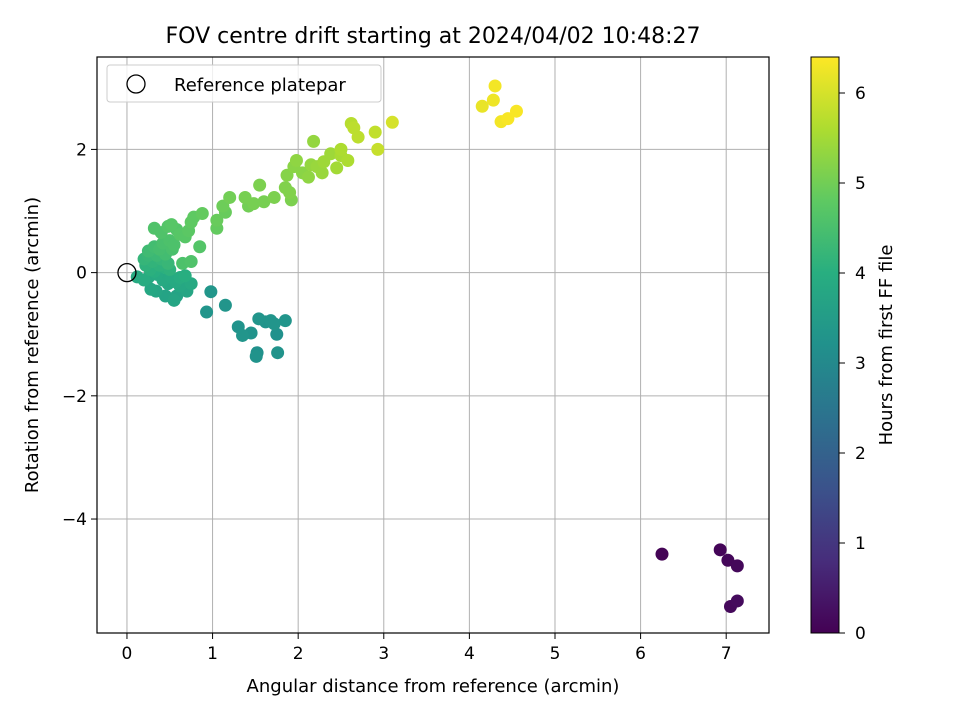  What do you see at coordinates (127, 654) in the screenshot?
I see `x-tick-label: 0` at bounding box center [127, 654].